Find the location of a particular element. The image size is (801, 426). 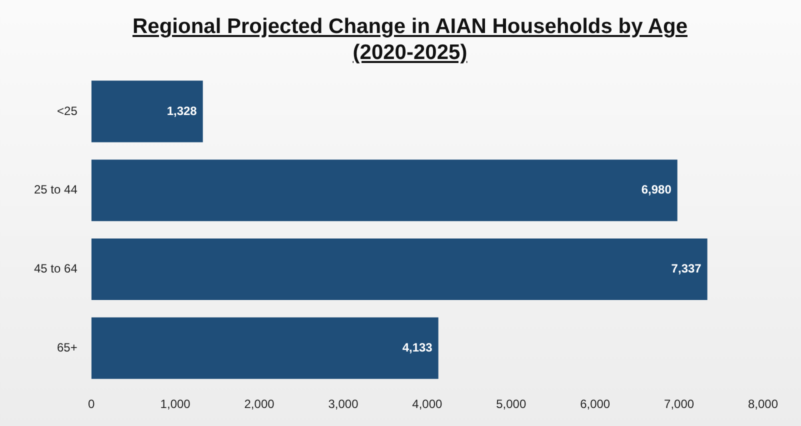

x-tick-label: 6,000 is located at coordinates (595, 404).